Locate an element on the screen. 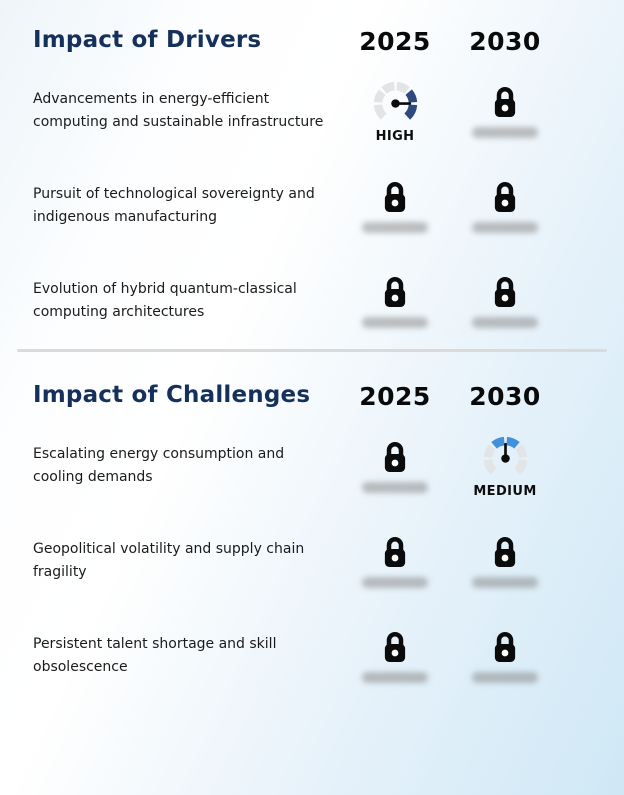 The image size is (624, 795). impact-level-label: HIGH is located at coordinates (395, 136).